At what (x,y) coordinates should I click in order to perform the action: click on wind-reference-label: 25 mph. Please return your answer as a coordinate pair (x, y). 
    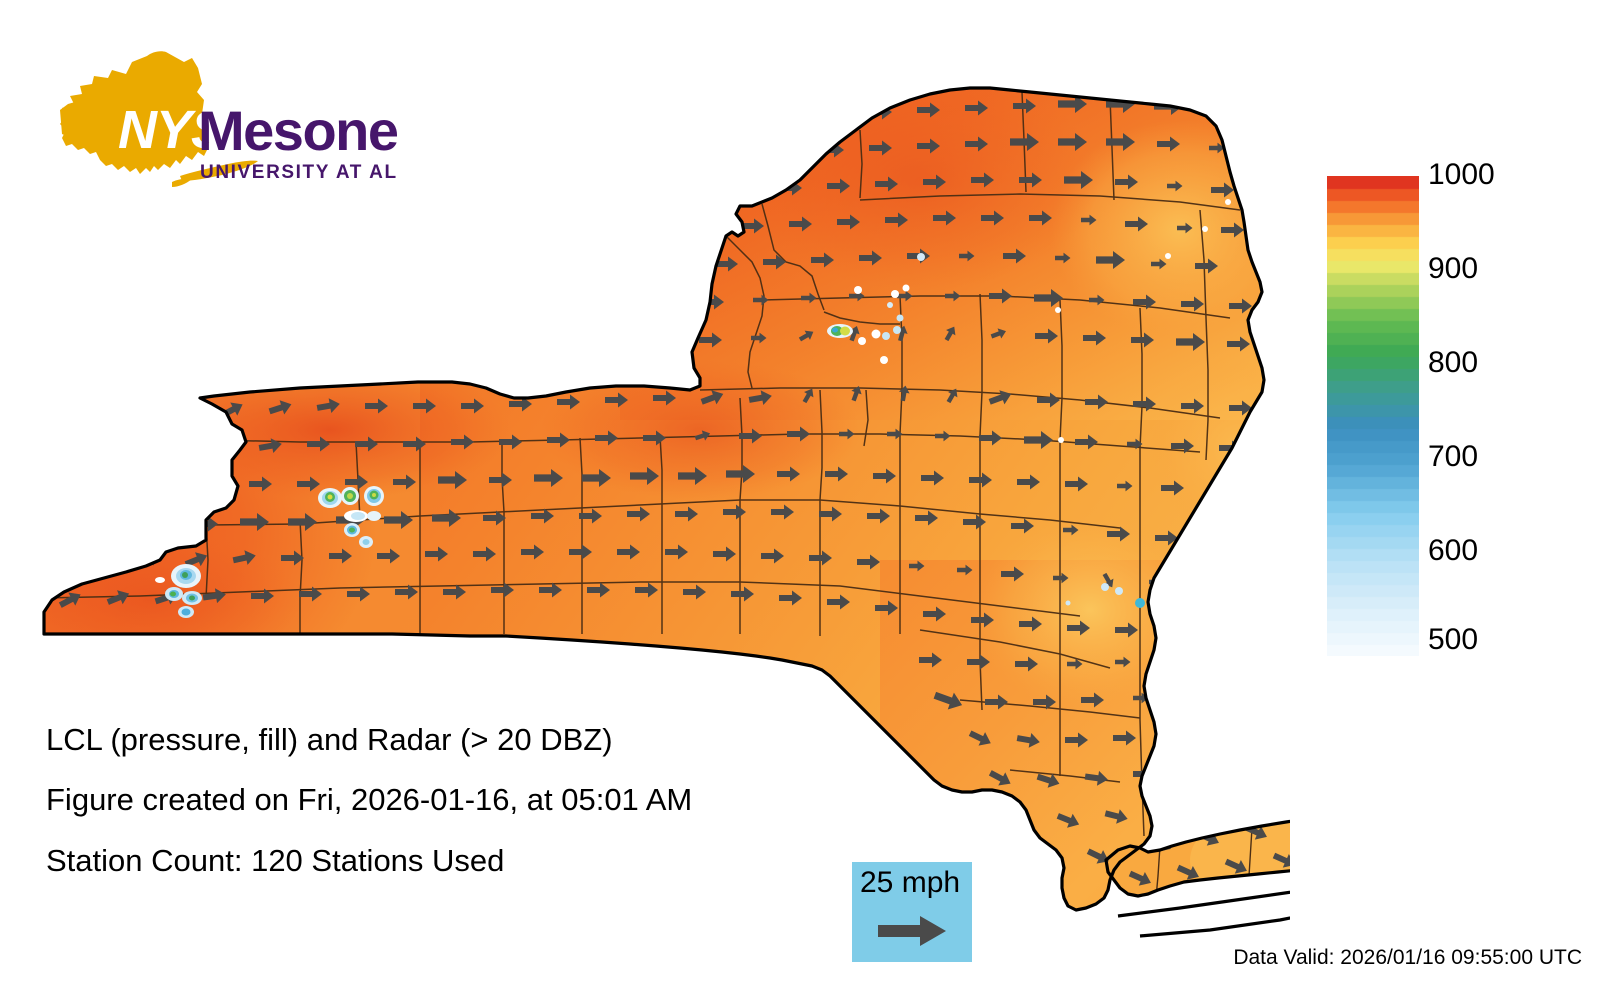
    Looking at the image, I should click on (910, 882).